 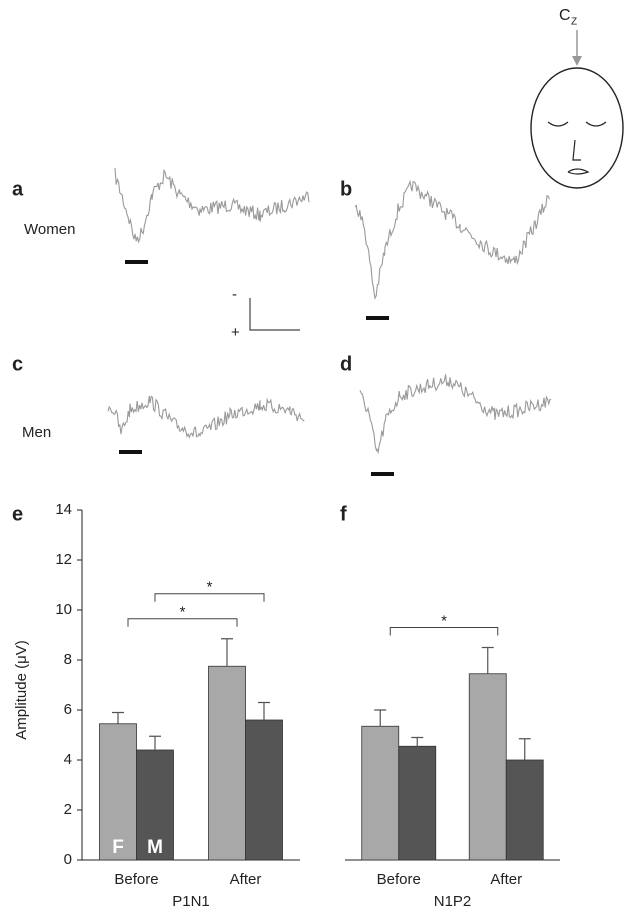 What do you see at coordinates (49, 229) in the screenshot?
I see `row-label: Women` at bounding box center [49, 229].